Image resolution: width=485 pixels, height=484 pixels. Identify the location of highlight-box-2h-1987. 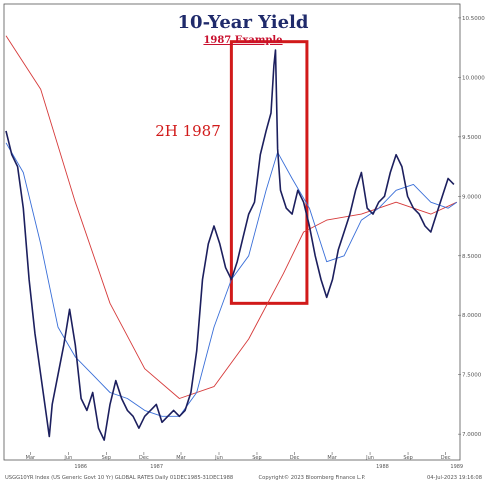
(269, 172).